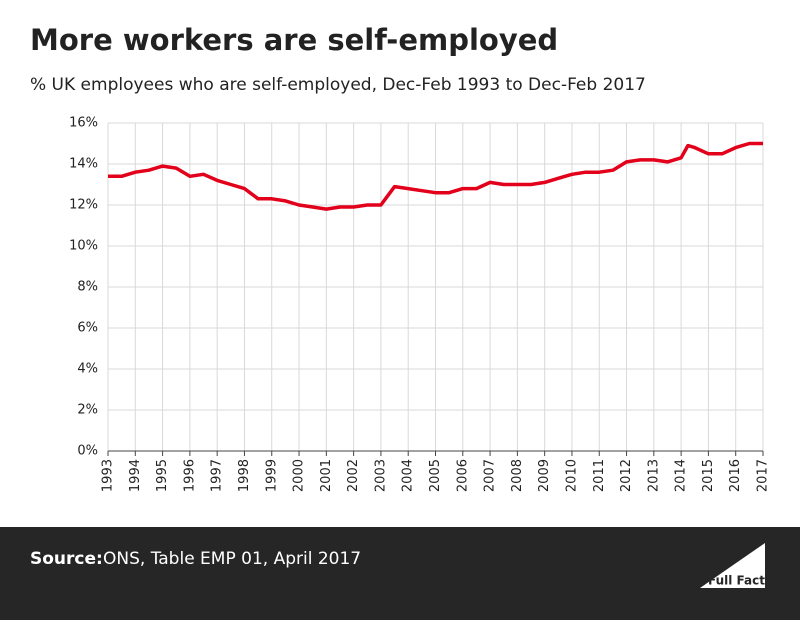 Image resolution: width=800 pixels, height=620 pixels. I want to click on data-line, so click(435, 176).